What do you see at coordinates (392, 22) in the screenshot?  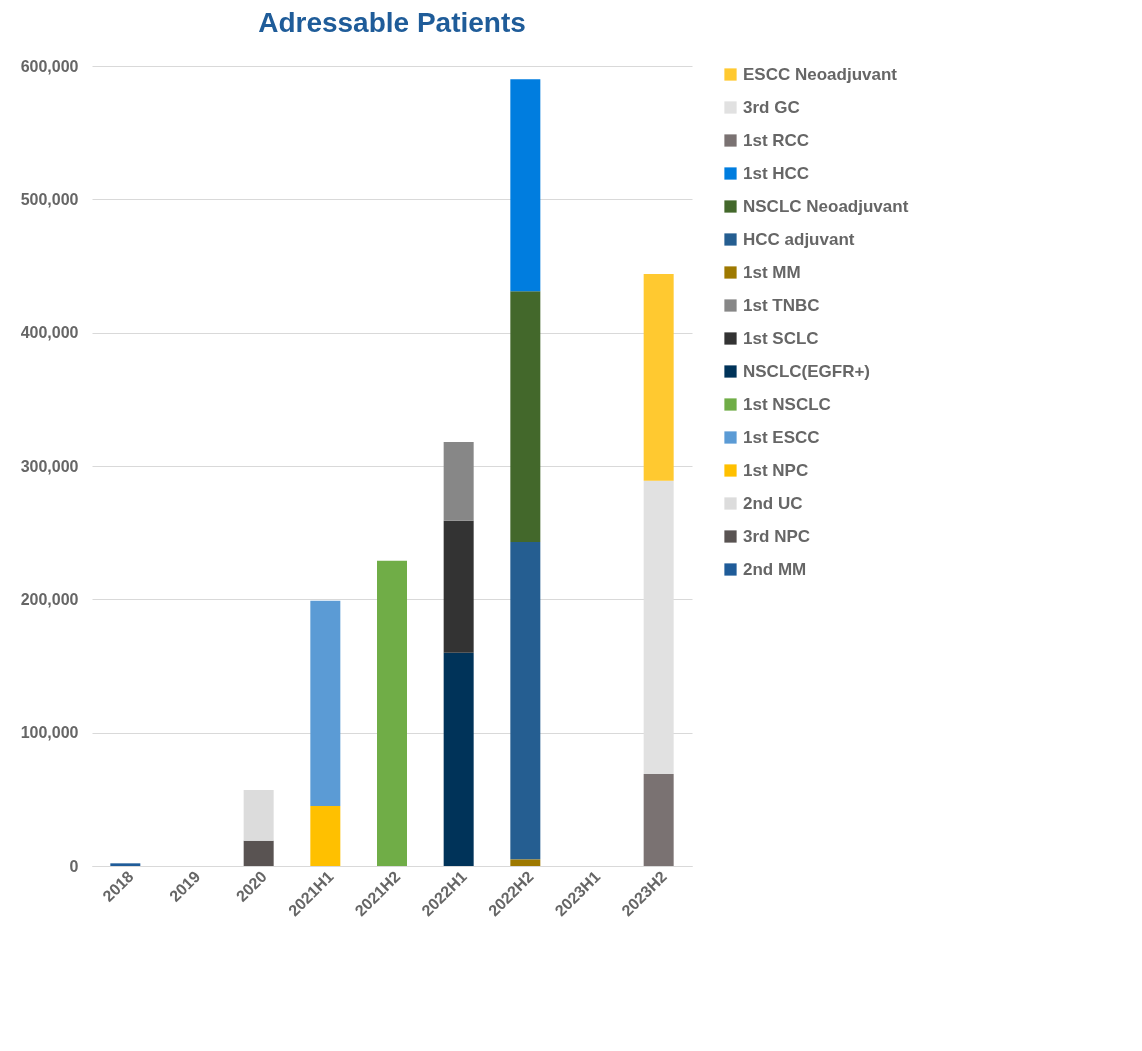 I see `chart-title: Adressable Patients` at bounding box center [392, 22].